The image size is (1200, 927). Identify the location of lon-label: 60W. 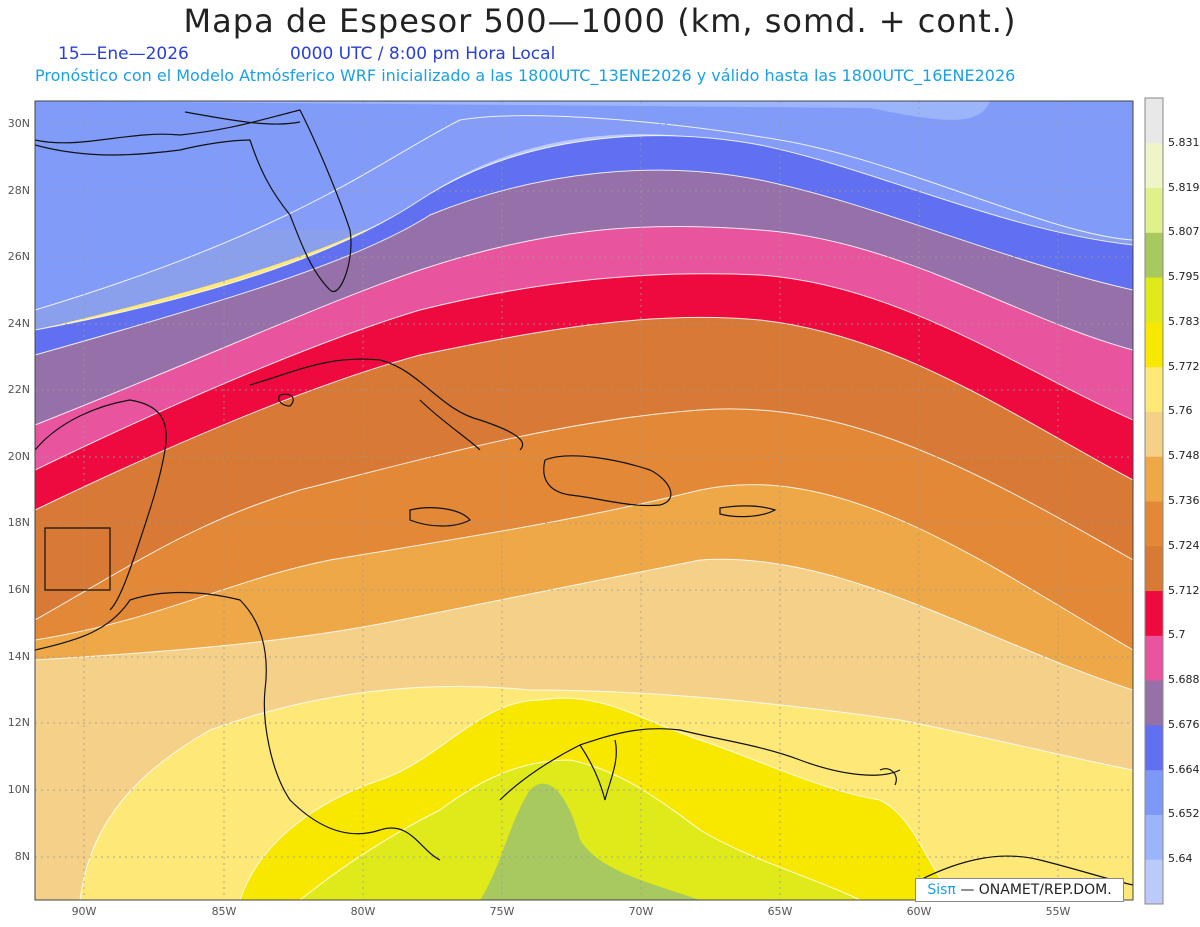
(919, 911).